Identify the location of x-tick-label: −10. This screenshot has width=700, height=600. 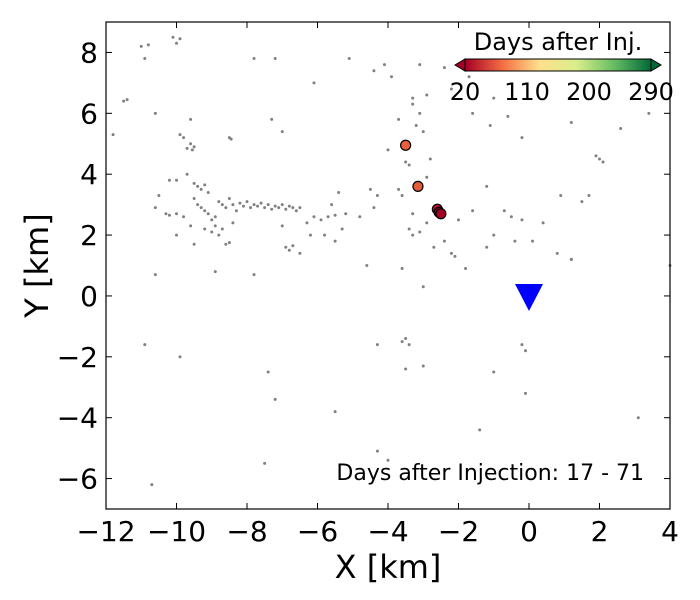
(176, 531).